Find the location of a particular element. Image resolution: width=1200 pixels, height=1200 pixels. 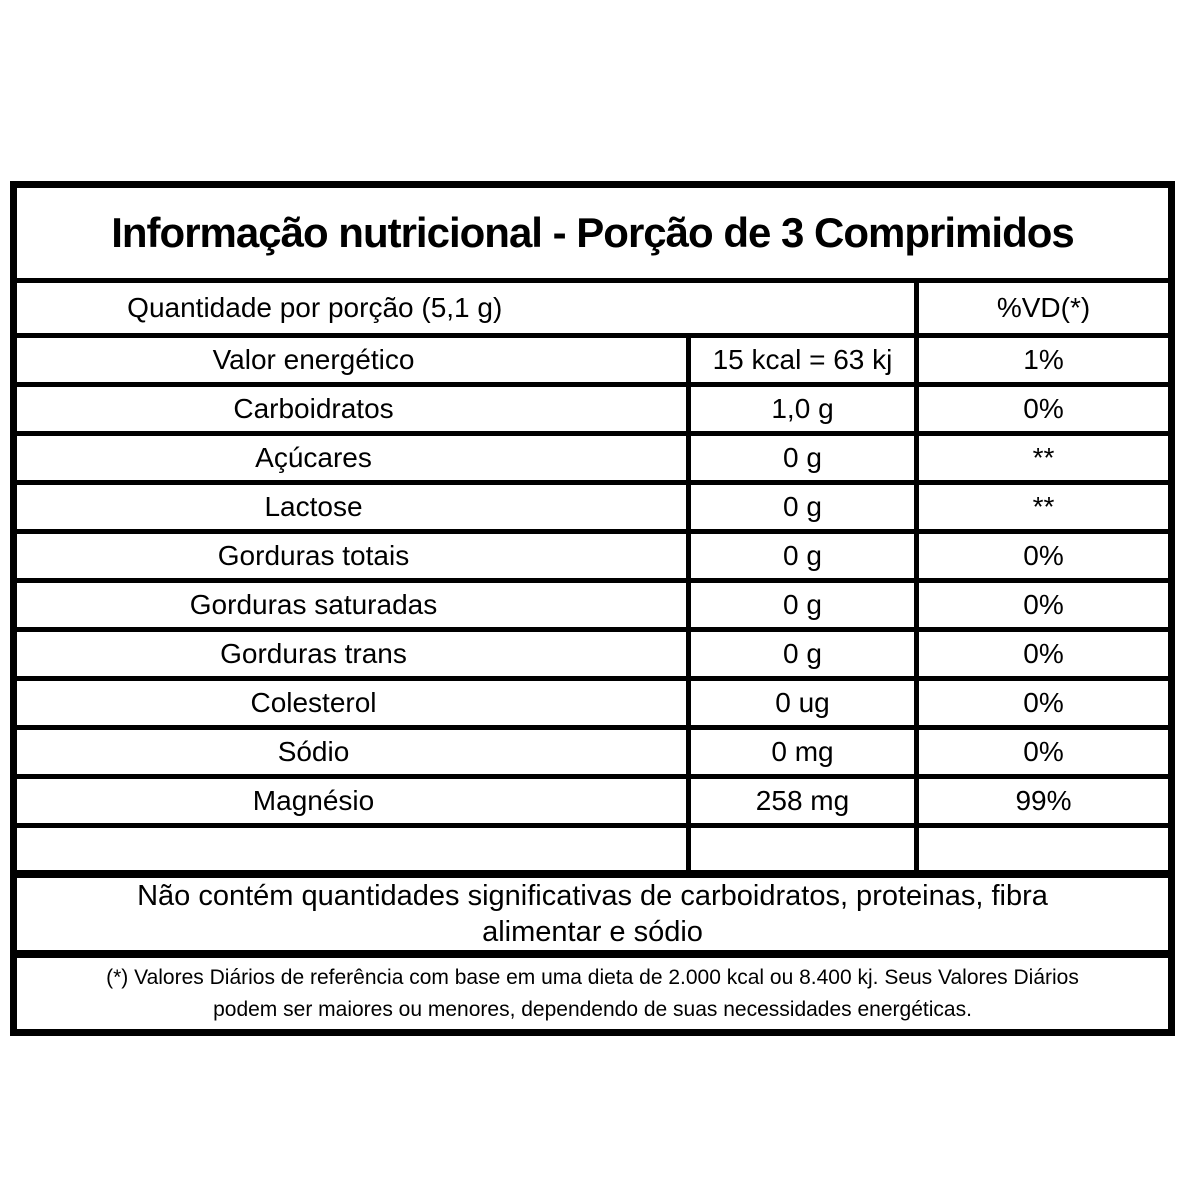

empty-row is located at coordinates (592, 848).